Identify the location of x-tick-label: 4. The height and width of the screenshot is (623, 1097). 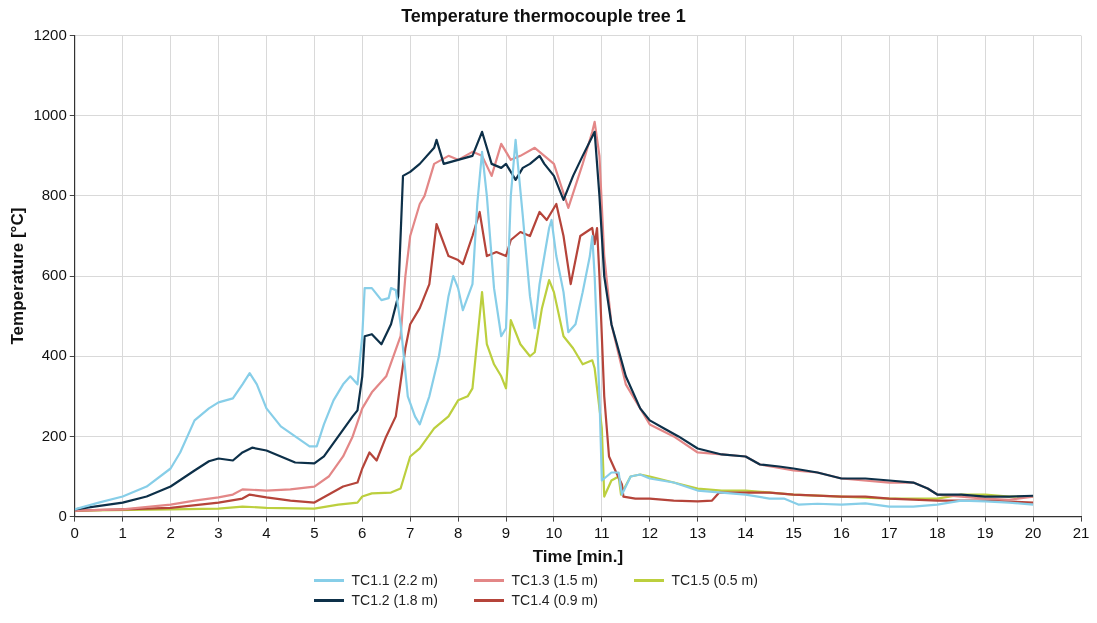
(266, 532).